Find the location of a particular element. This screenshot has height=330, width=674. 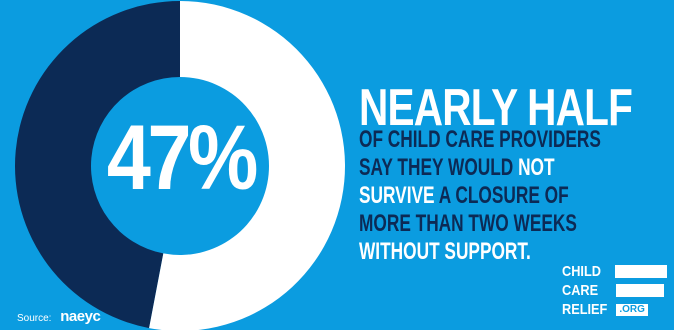

body-line: SURVIVE A CLOSURE OF is located at coordinates (503, 196).